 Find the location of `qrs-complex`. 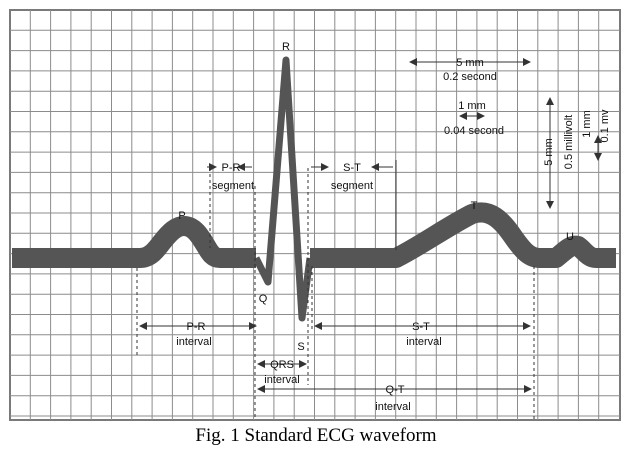

qrs-complex is located at coordinates (283, 189).